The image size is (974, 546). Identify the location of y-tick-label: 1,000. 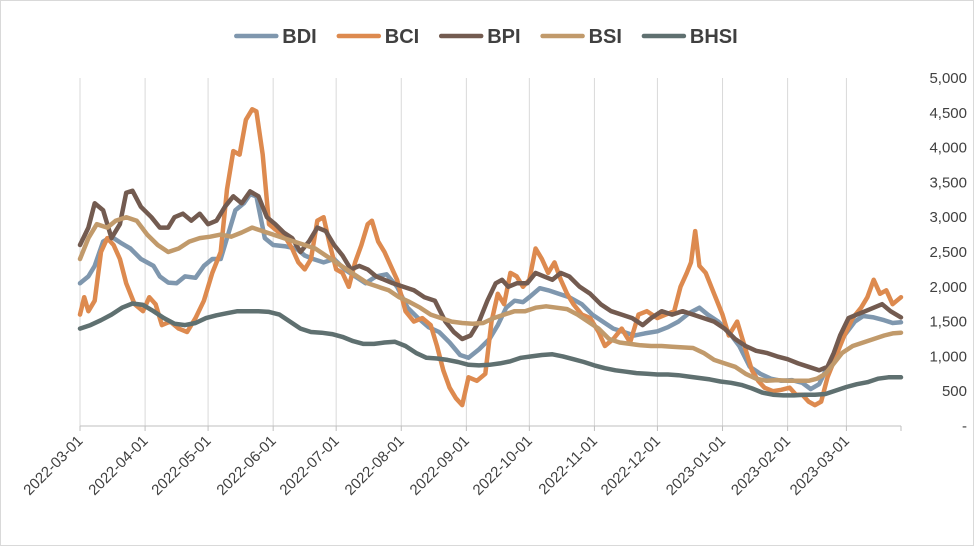
(948, 356).